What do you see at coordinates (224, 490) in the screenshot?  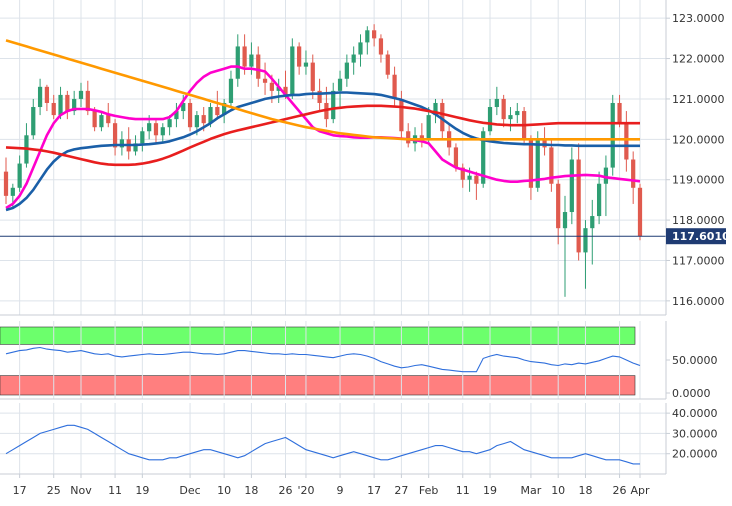 I see `x-tick-label: 10` at bounding box center [224, 490].